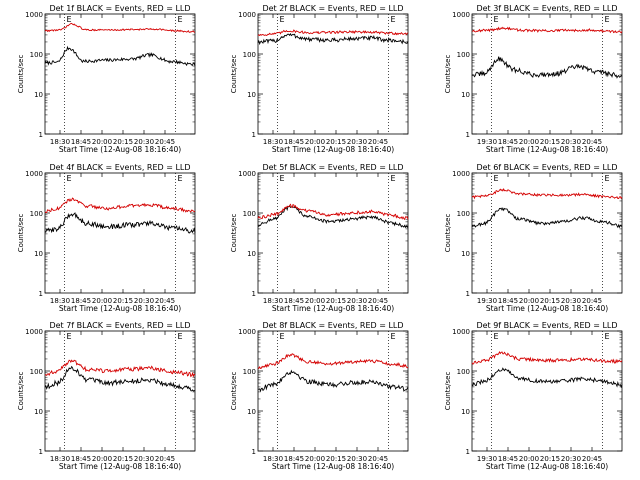 The height and width of the screenshot is (480, 640). What do you see at coordinates (546, 8) in the screenshot?
I see `panel-title: Det 3f BLACK = Events, RED = LLD` at bounding box center [546, 8].